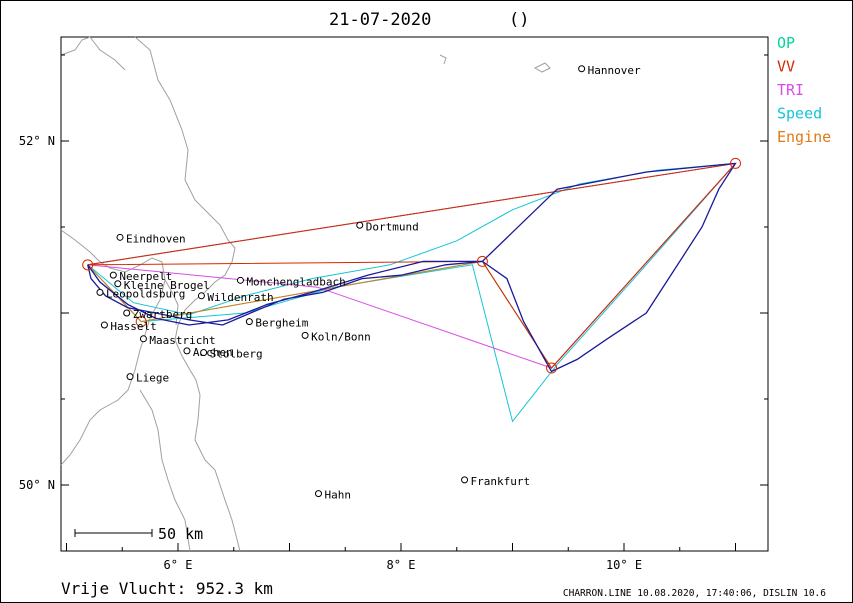  Describe the element at coordinates (240, 297) in the screenshot. I see `place-label: Wildenrath` at that location.